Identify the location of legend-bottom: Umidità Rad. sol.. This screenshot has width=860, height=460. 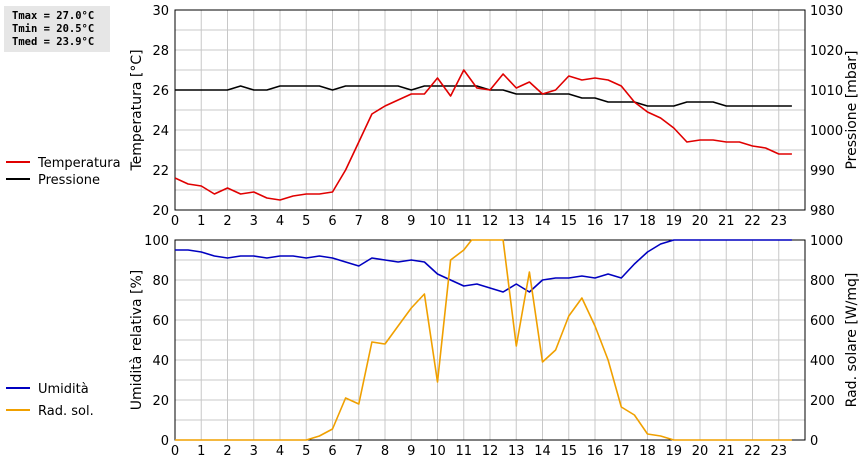
(50, 400).